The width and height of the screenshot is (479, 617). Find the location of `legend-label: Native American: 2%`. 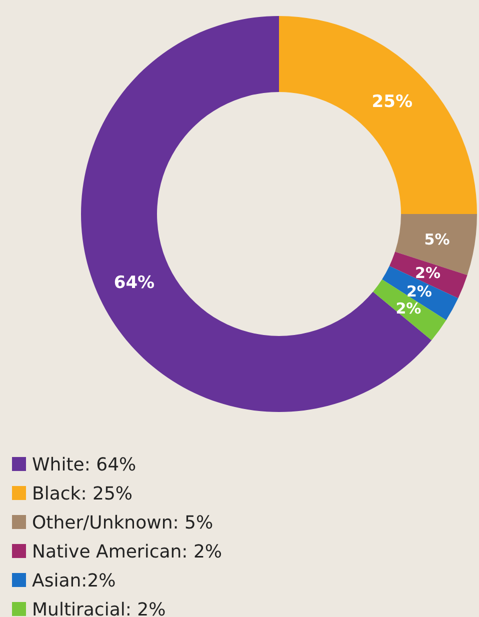

legend-label: Native American: 2% is located at coordinates (127, 551).